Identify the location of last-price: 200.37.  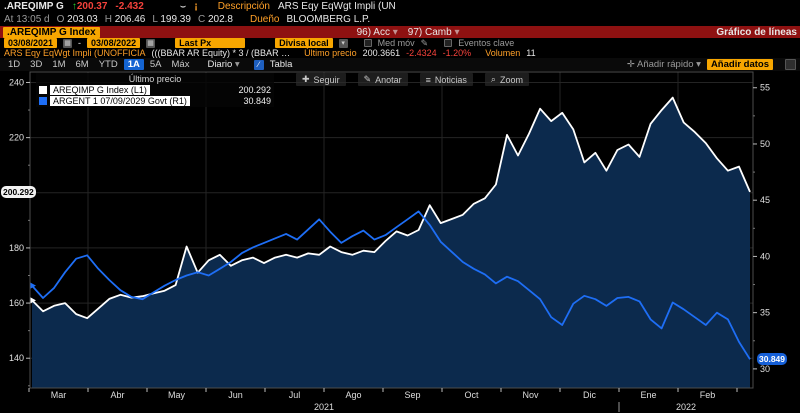
(92, 6).